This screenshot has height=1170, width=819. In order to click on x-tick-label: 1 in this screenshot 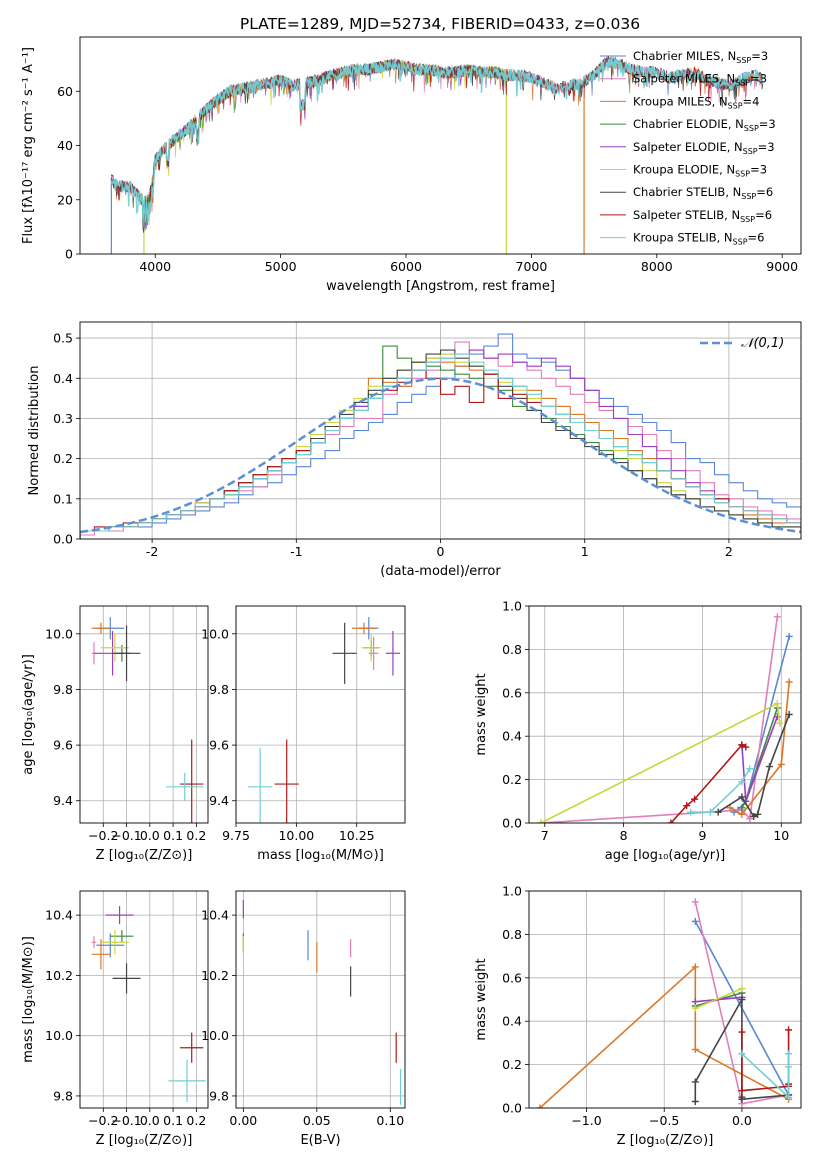, I will do `click(585, 551)`.